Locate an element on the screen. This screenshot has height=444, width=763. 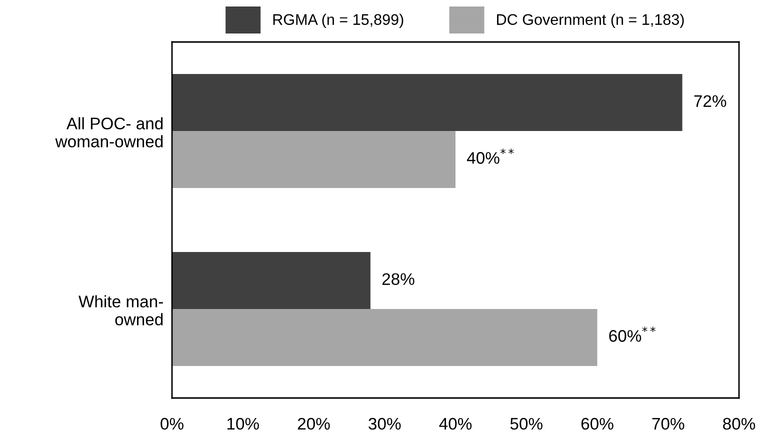
x-tick-label: 70% is located at coordinates (668, 424).